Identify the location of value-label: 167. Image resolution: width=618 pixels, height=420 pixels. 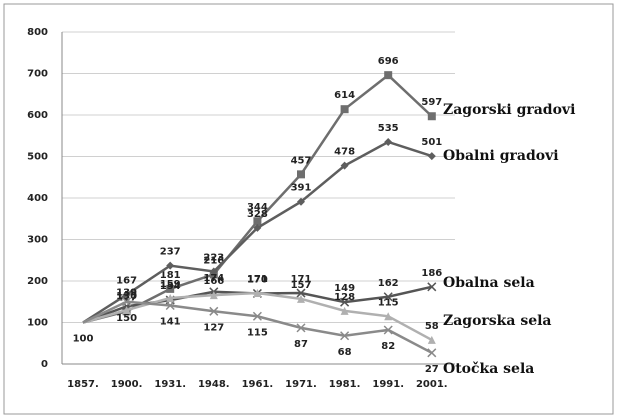
(126, 281).